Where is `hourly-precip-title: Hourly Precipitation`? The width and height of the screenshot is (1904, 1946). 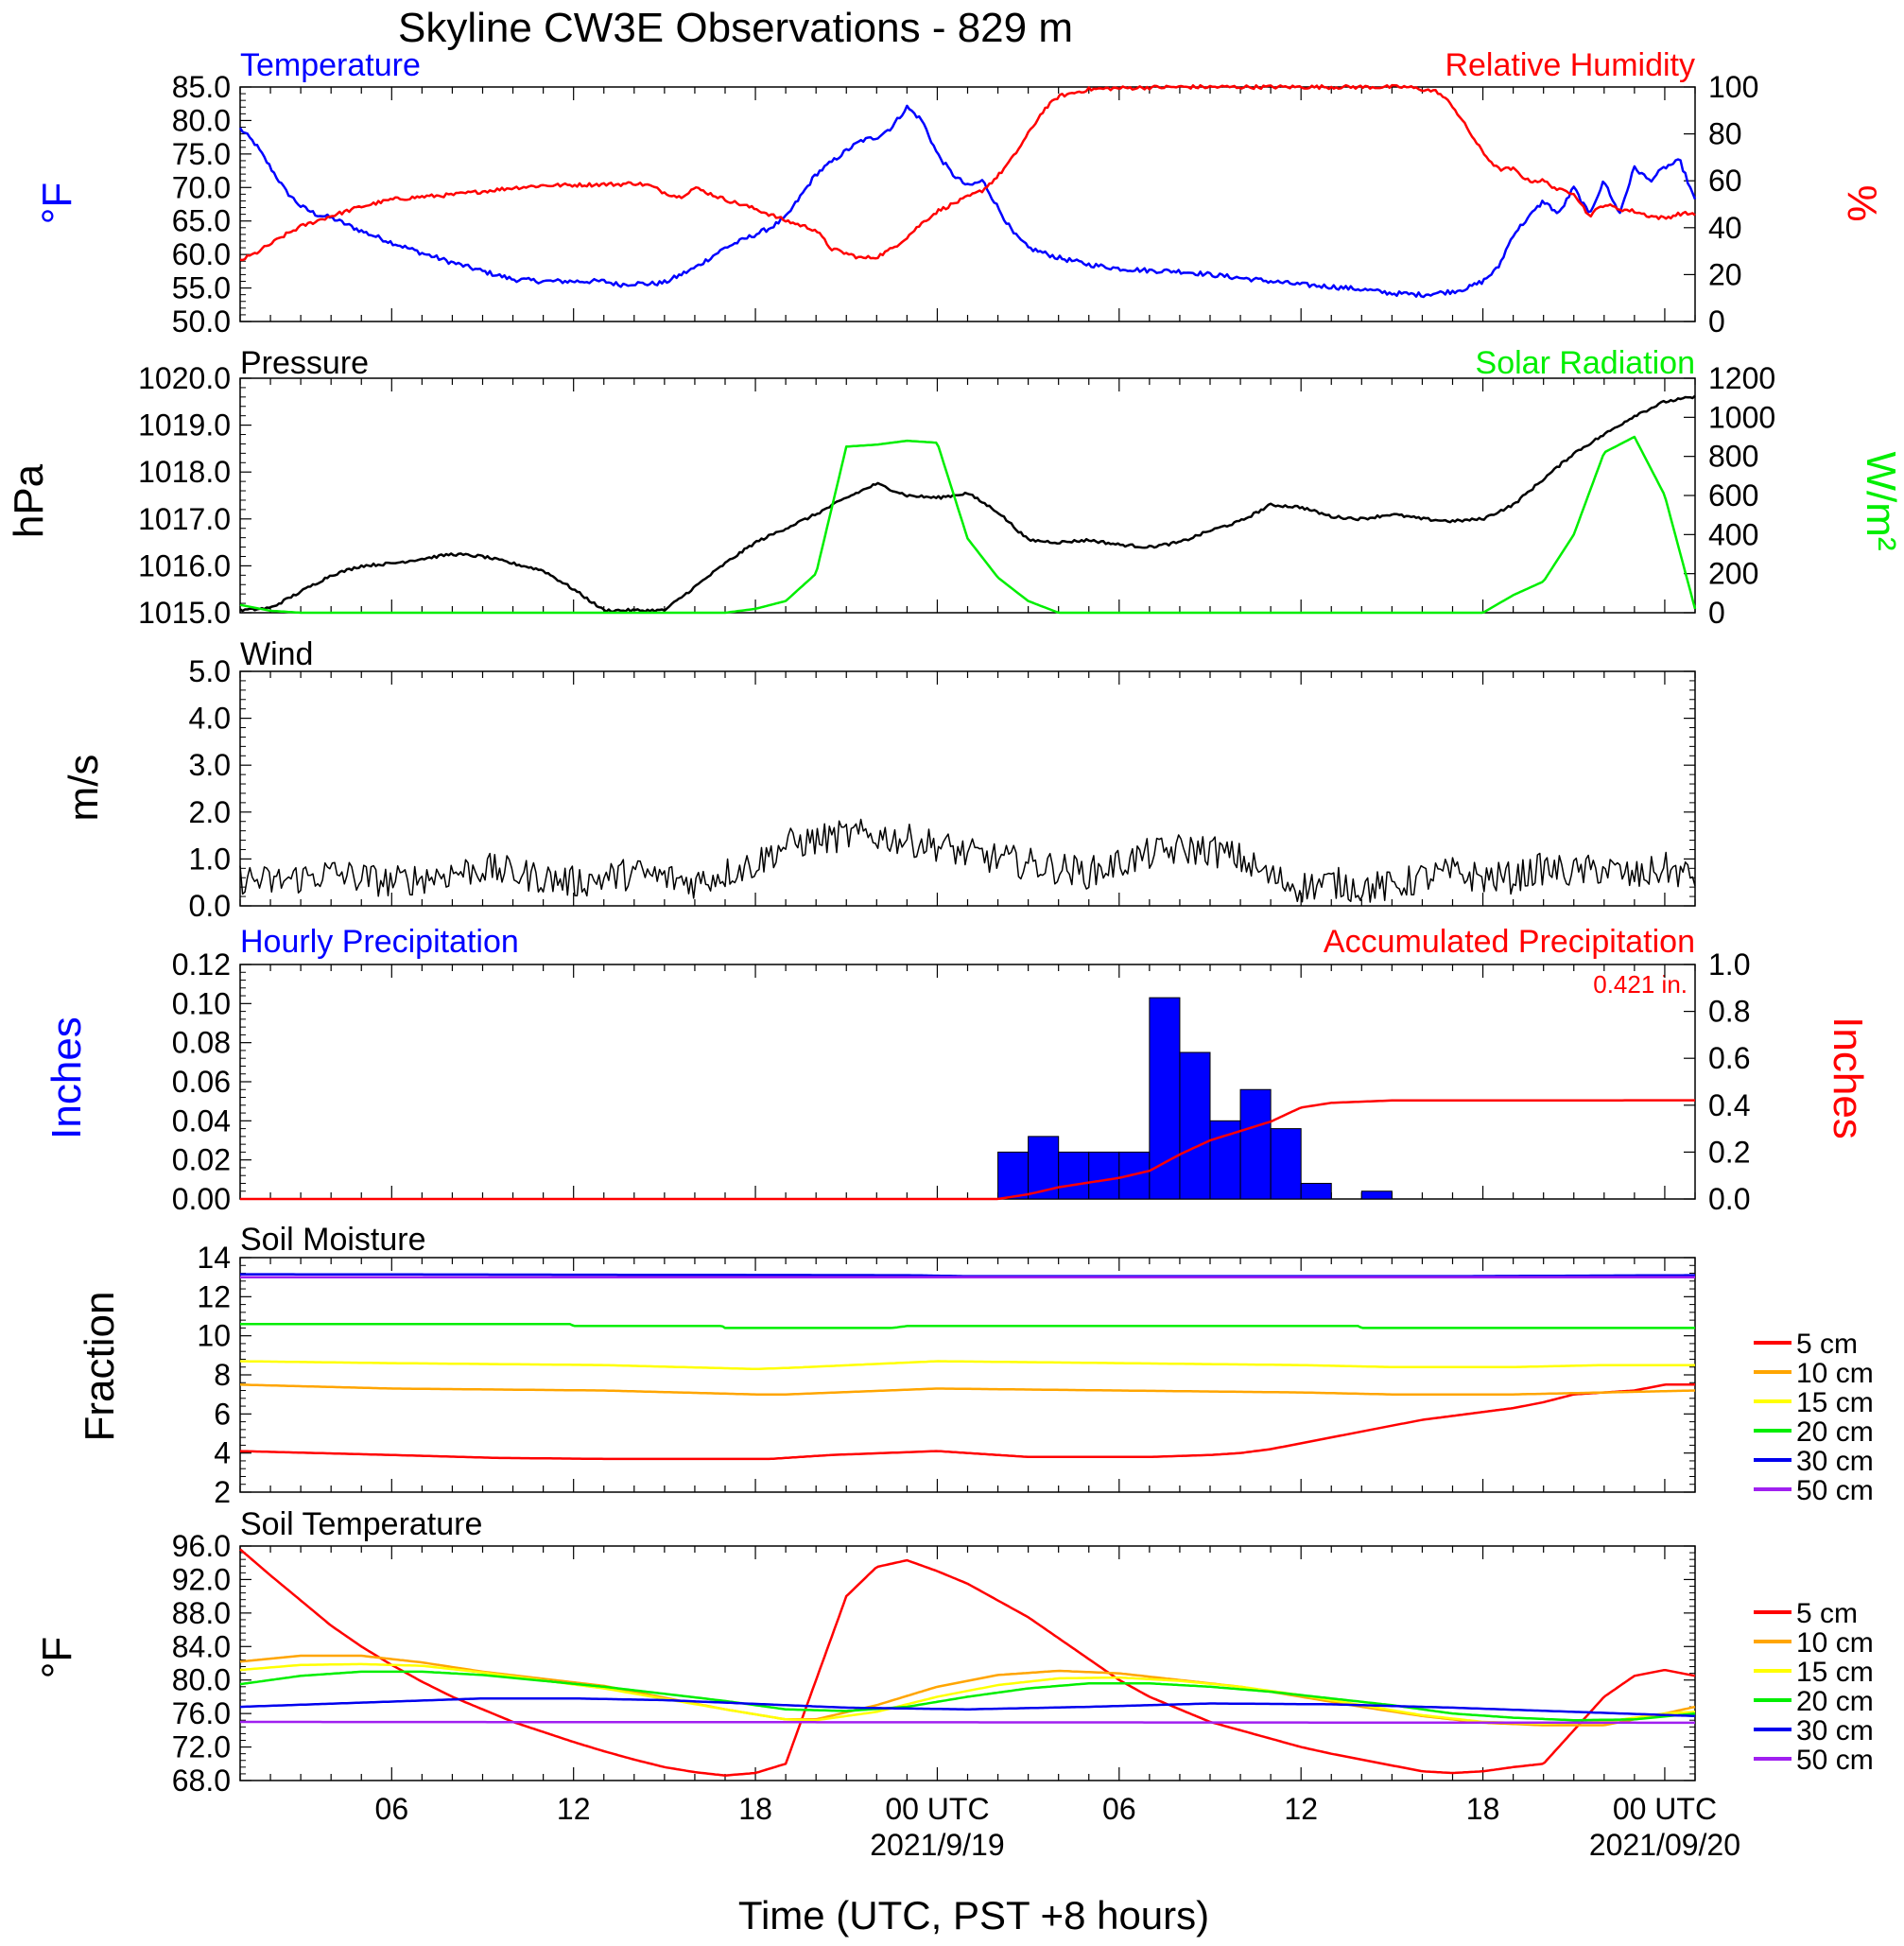
hourly-precip-title: Hourly Precipitation is located at coordinates (380, 942).